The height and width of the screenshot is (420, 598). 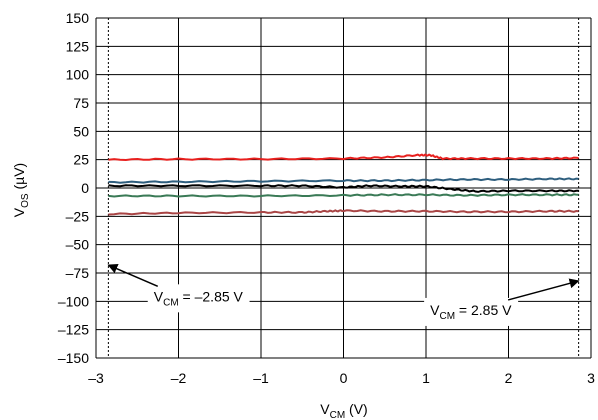 I want to click on x-axis-label: VCM (V), so click(x=343, y=410).